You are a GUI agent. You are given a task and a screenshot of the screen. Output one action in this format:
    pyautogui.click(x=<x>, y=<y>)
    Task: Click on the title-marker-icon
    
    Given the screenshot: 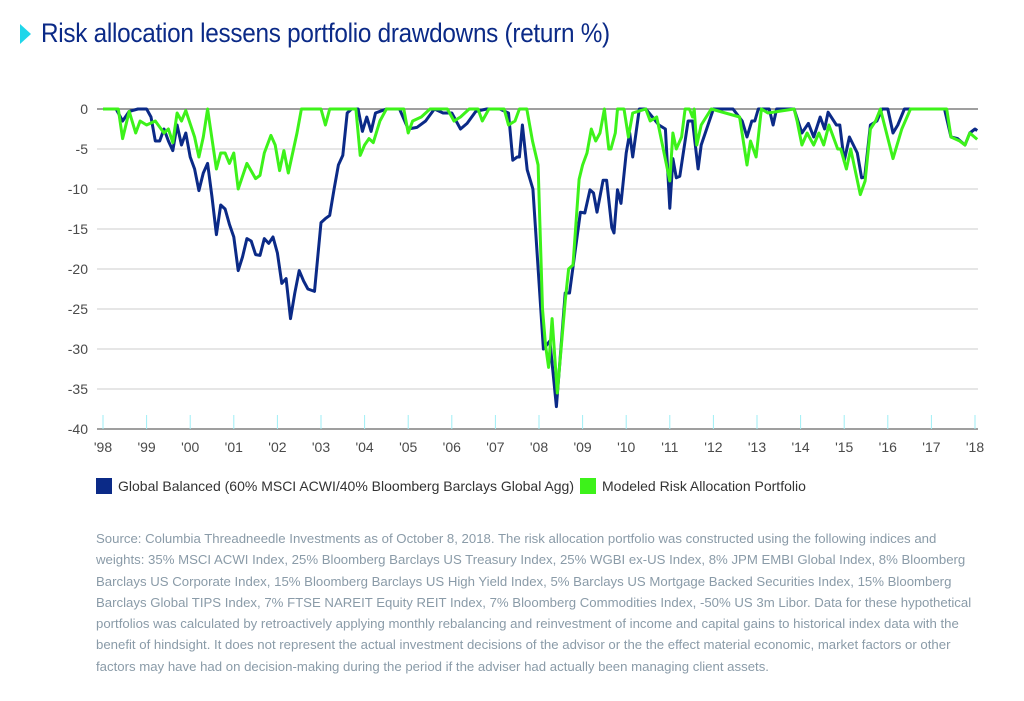 What is the action you would take?
    pyautogui.click(x=25, y=33)
    